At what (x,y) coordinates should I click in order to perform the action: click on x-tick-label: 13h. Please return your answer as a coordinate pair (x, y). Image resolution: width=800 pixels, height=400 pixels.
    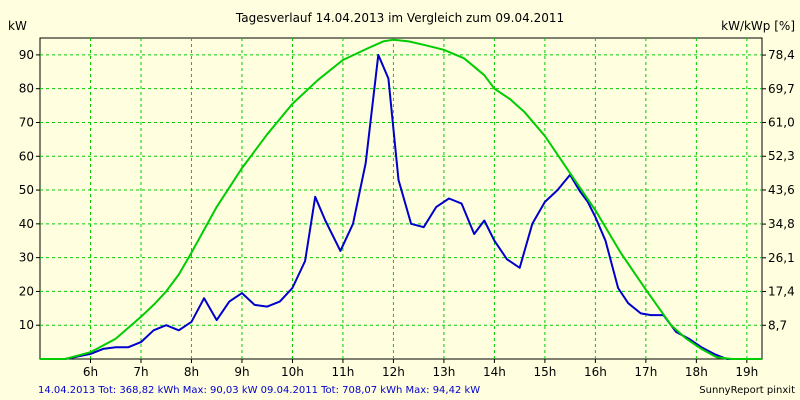
    Looking at the image, I should click on (443, 372).